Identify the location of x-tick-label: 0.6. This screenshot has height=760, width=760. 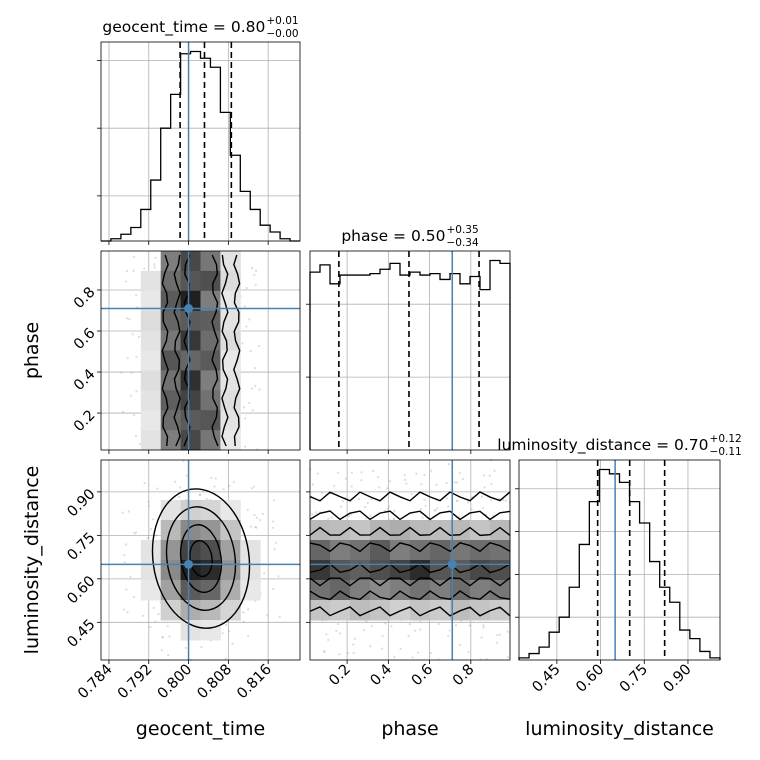
(423, 676).